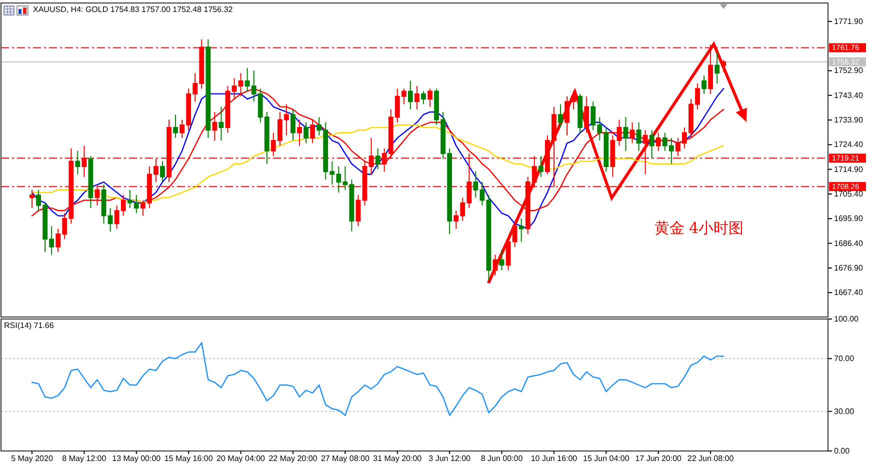 The height and width of the screenshot is (468, 870). What do you see at coordinates (849, 293) in the screenshot?
I see `y-tick-label: 1667.40` at bounding box center [849, 293].